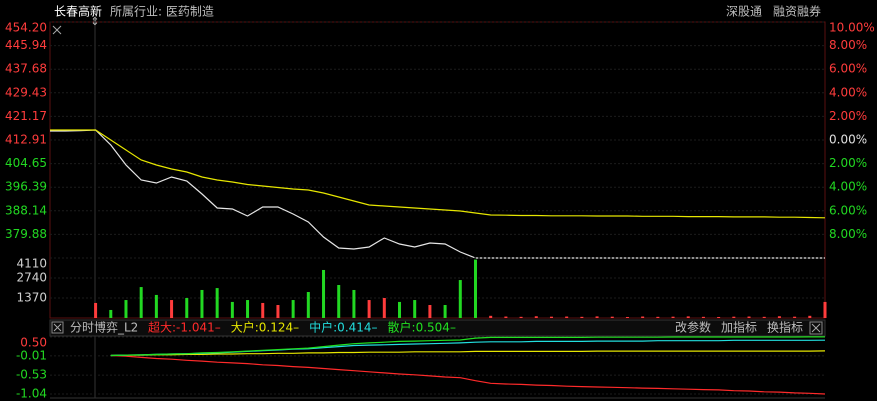 The image size is (877, 401). What do you see at coordinates (26, 69) in the screenshot?
I see `y-tick-label: 437.68` at bounding box center [26, 69].